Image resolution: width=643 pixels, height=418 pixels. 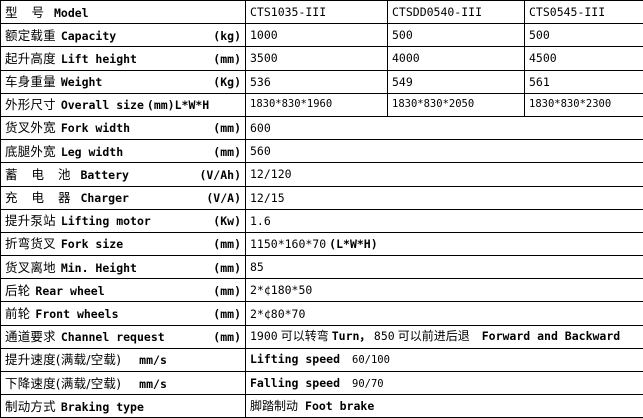 What do you see at coordinates (444, 290) in the screenshot?
I see `rear-wheel-value: 2*¢180*50` at bounding box center [444, 290].